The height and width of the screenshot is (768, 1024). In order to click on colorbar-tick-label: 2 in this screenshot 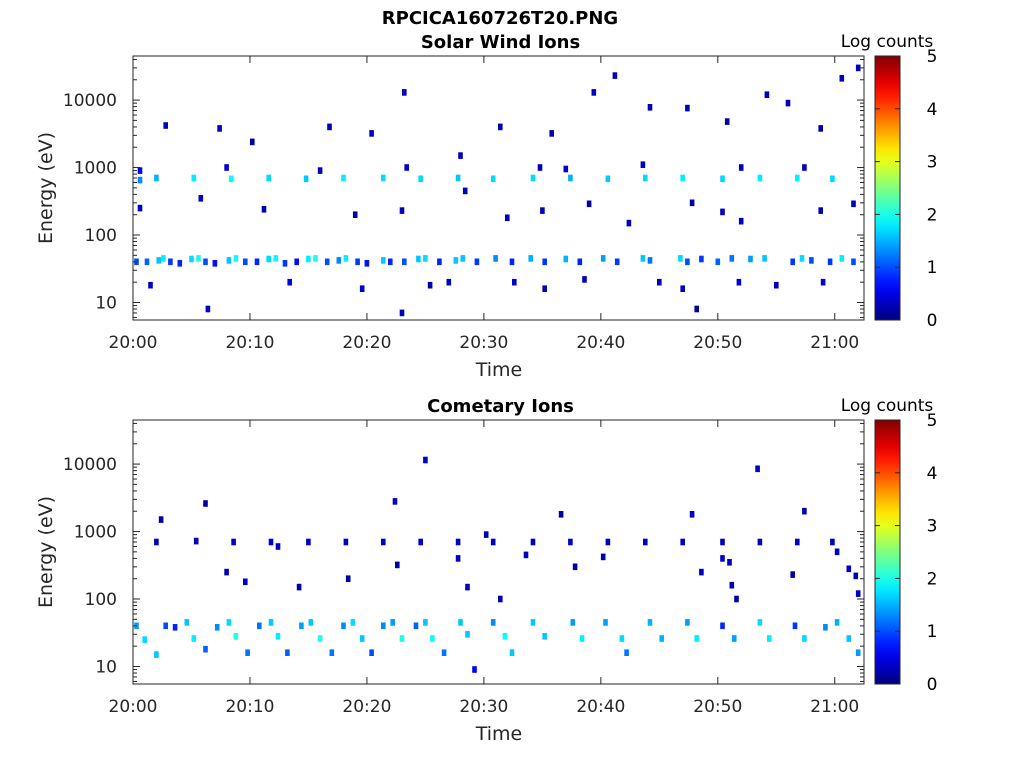, I will do `click(932, 215)`.